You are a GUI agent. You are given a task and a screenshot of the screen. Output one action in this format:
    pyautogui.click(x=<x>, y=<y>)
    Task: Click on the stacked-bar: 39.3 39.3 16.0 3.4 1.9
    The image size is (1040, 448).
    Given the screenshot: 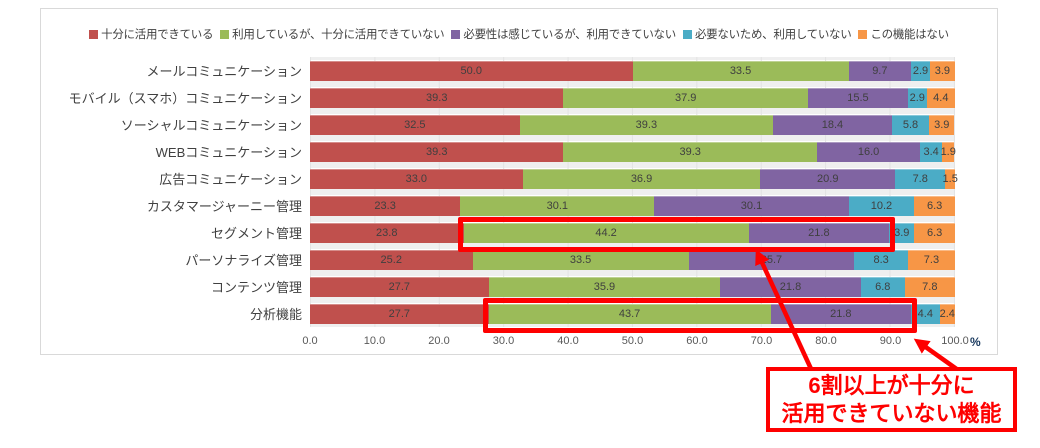 What is the action you would take?
    pyautogui.click(x=633, y=151)
    